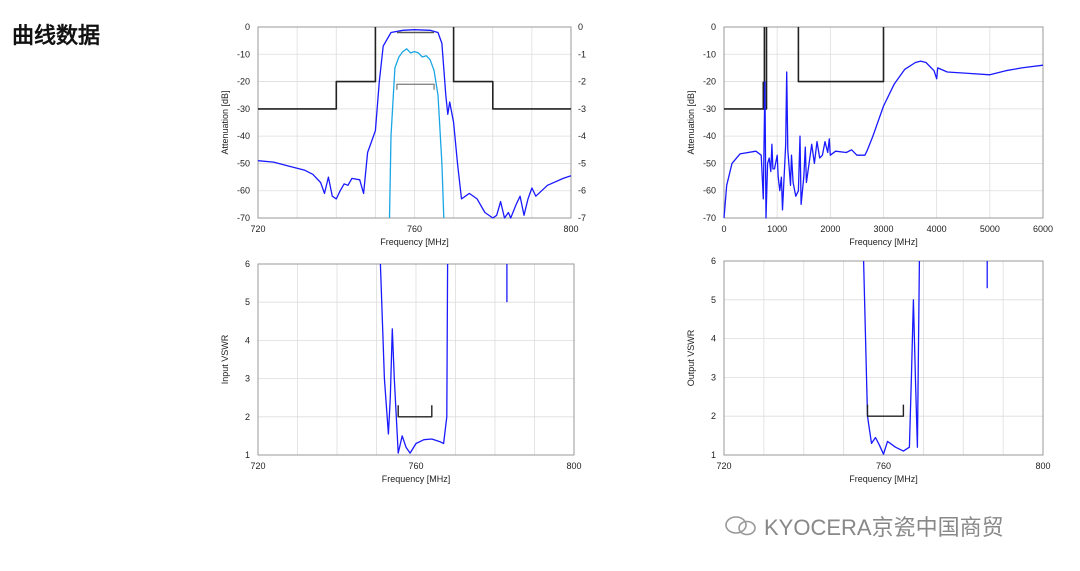  What do you see at coordinates (1043, 229) in the screenshot?
I see `x-tick-label: 6000` at bounding box center [1043, 229].